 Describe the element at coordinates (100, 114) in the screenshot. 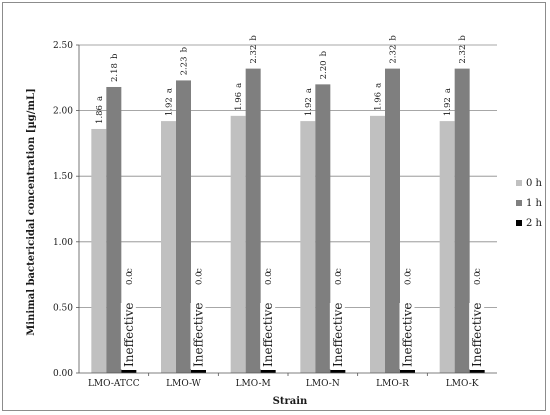

I see `data-label: 1.86` at that location.